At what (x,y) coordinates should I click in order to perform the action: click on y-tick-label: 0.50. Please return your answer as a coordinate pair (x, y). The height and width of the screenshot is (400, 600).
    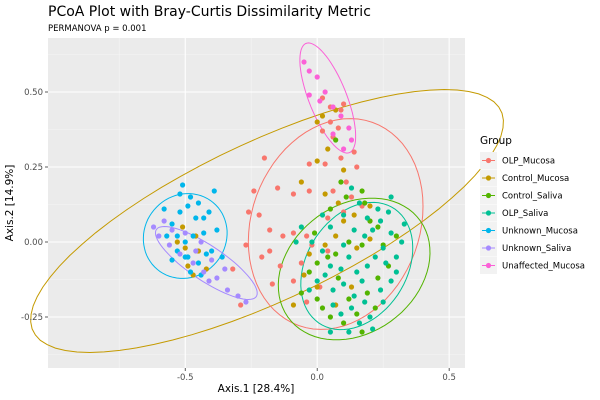
    Looking at the image, I should click on (33, 93).